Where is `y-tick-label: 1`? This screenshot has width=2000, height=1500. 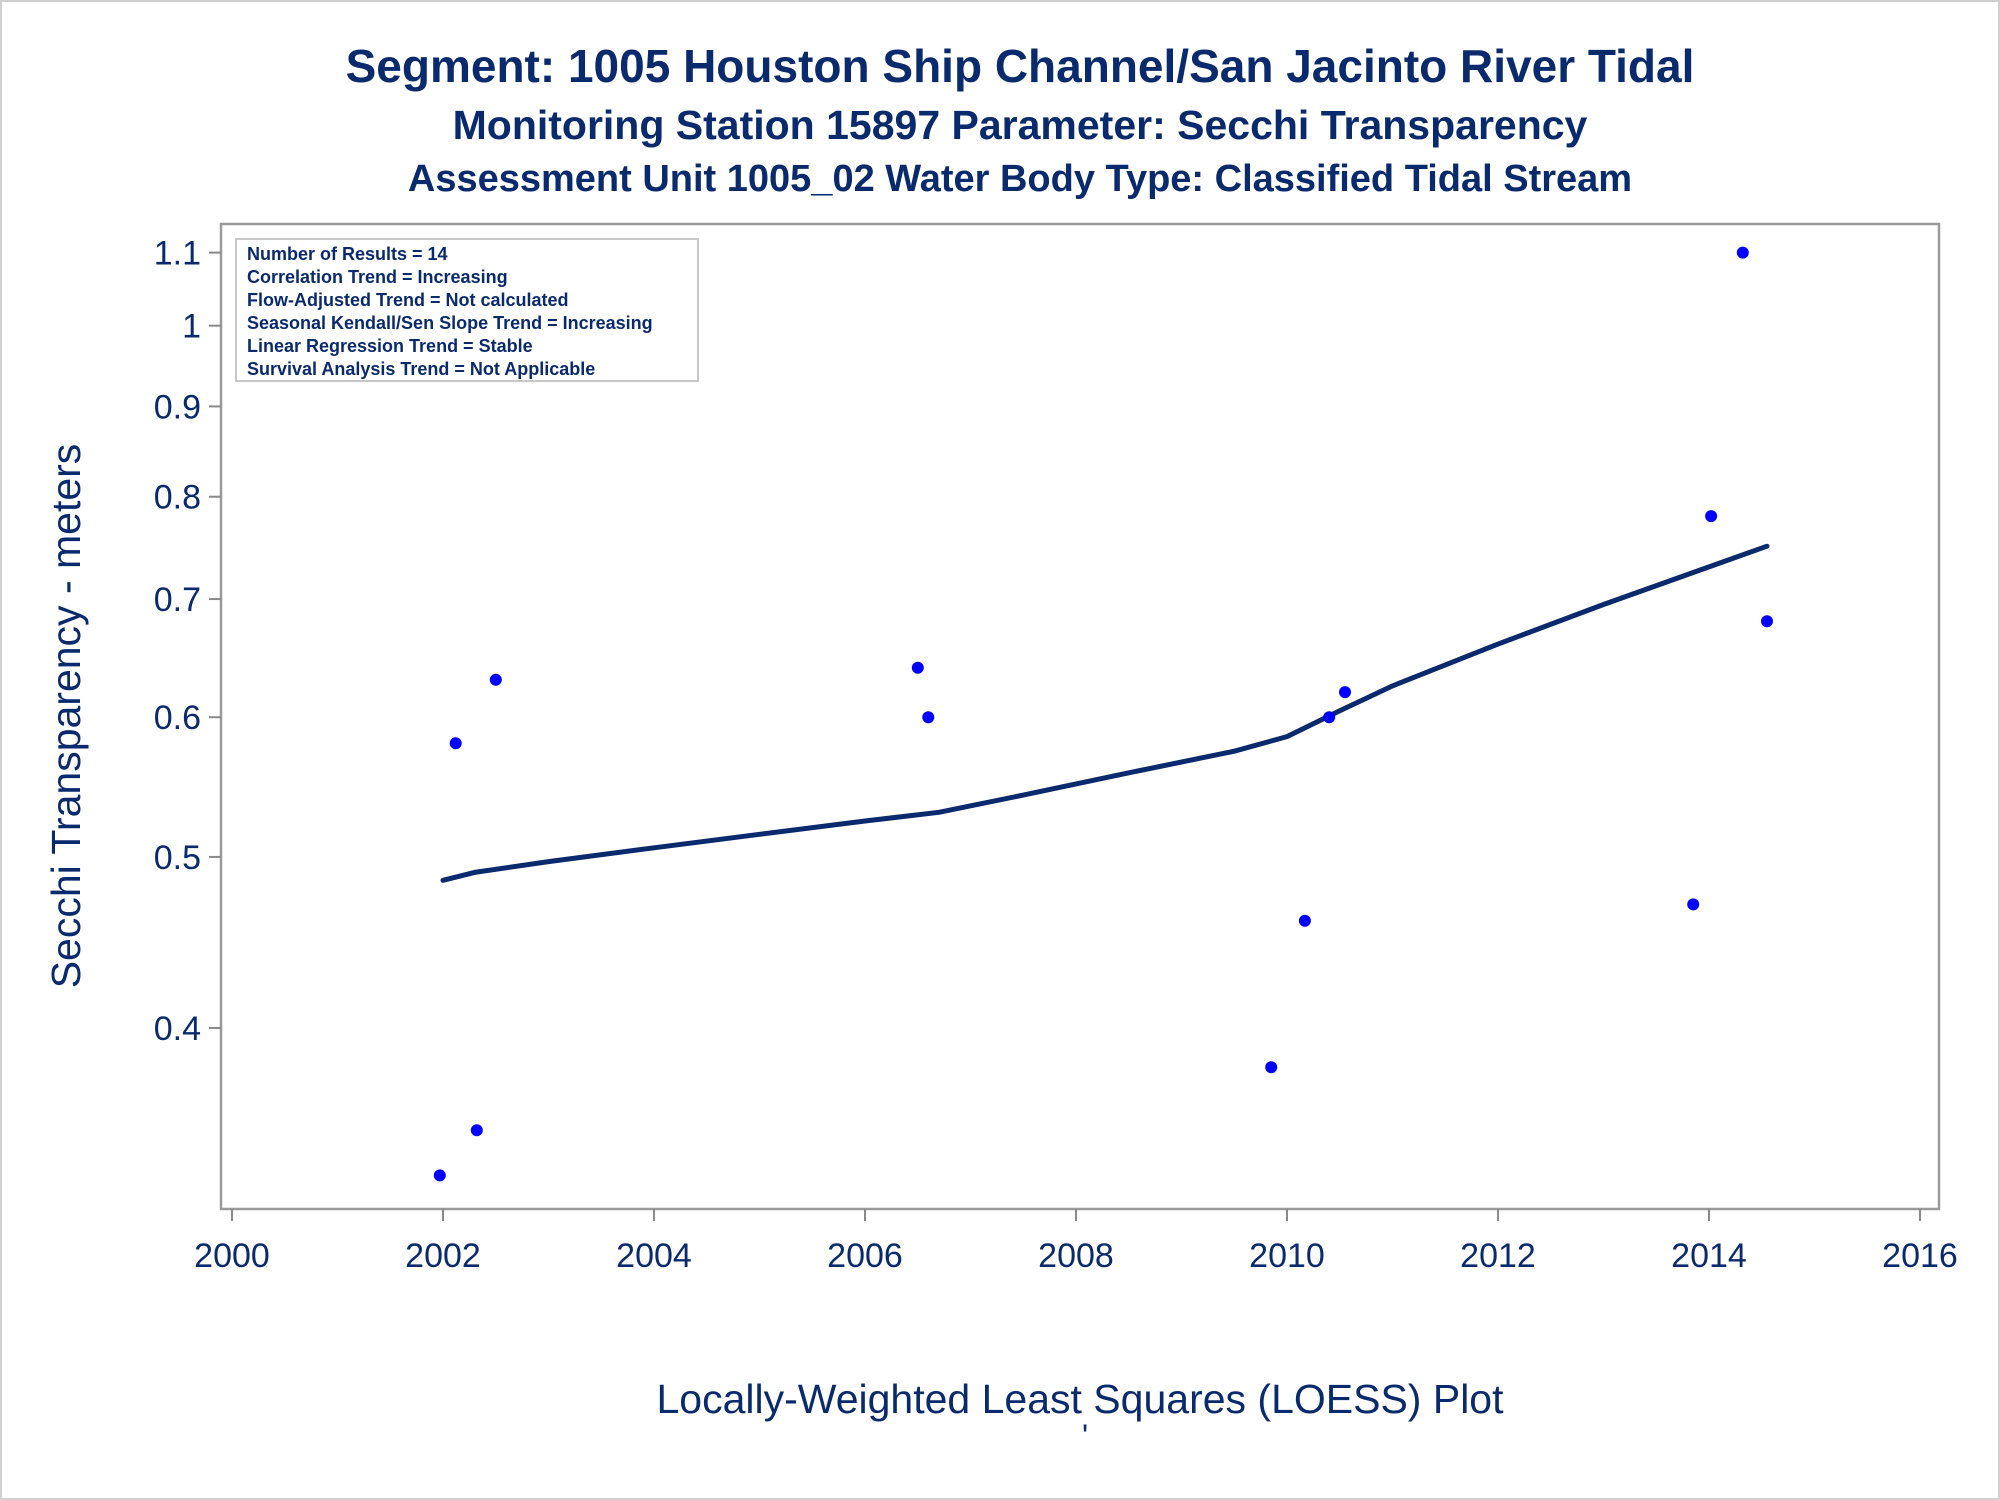
y-tick-label: 1 is located at coordinates (191, 327).